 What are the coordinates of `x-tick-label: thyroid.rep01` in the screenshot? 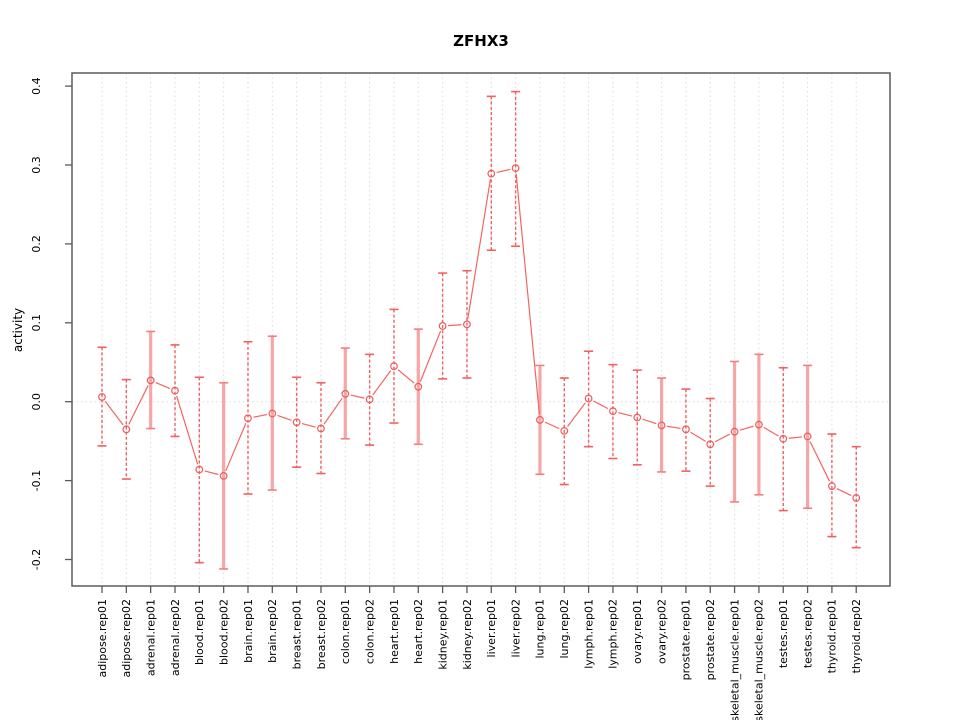 It's located at (832, 636).